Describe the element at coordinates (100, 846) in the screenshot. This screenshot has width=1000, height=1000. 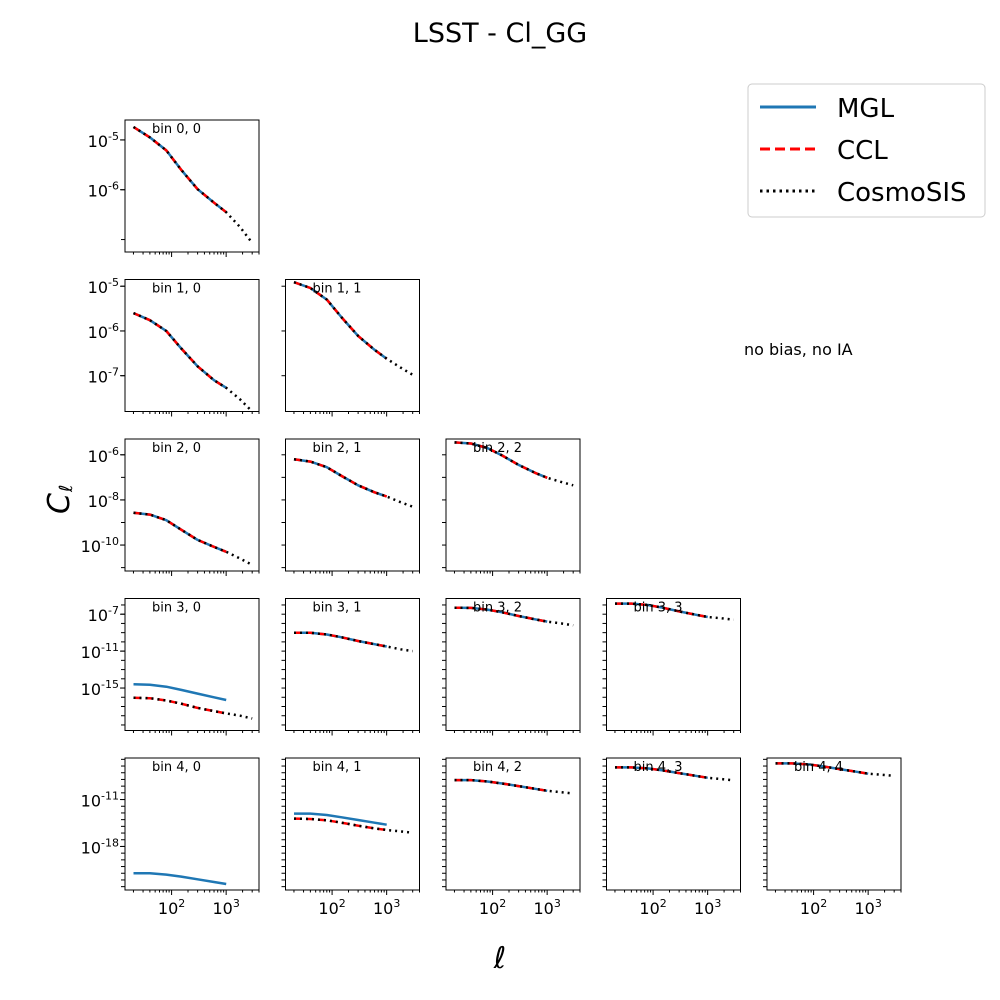
I see `y-tick-label: 10⁻¹⁸` at that location.